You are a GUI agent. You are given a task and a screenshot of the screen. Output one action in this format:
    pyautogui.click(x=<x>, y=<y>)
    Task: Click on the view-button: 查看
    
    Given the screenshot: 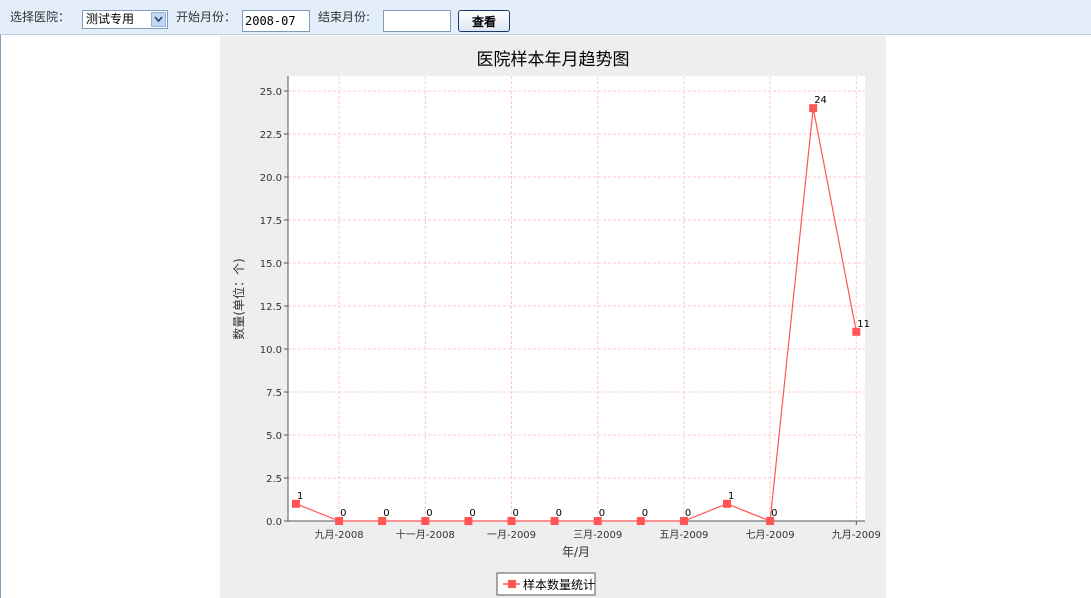 What is the action you would take?
    pyautogui.click(x=484, y=21)
    